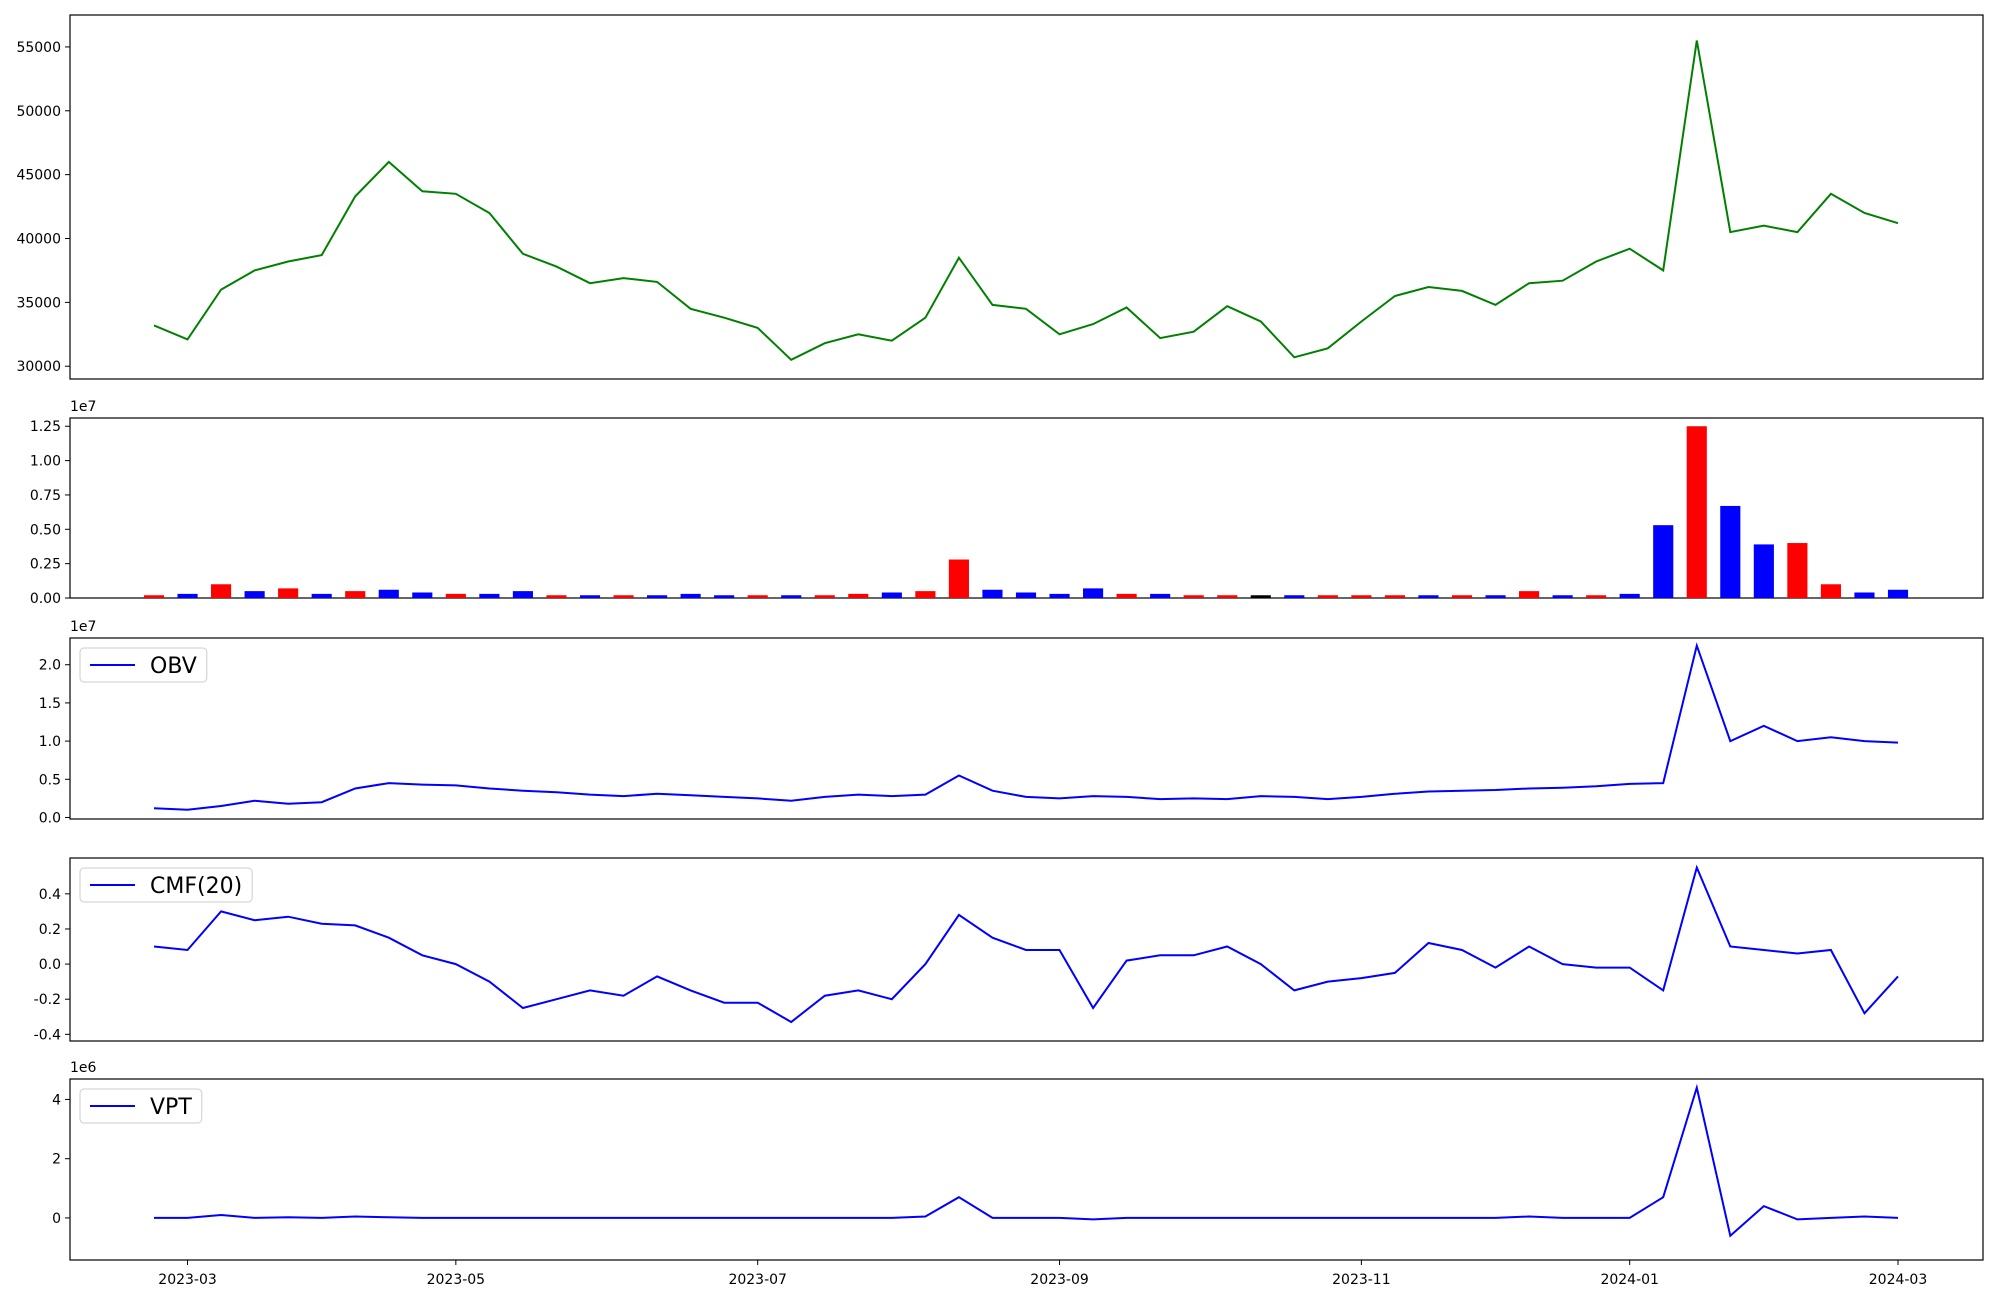 Image resolution: width=2000 pixels, height=1300 pixels. Describe the element at coordinates (1361, 1280) in the screenshot. I see `x-tick-label: 2023-11` at that location.